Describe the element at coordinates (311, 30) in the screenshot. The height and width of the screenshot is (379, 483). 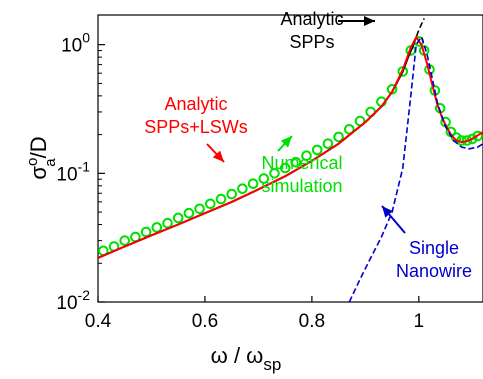
I see `annotation-0: Analytic SPPs` at that location.